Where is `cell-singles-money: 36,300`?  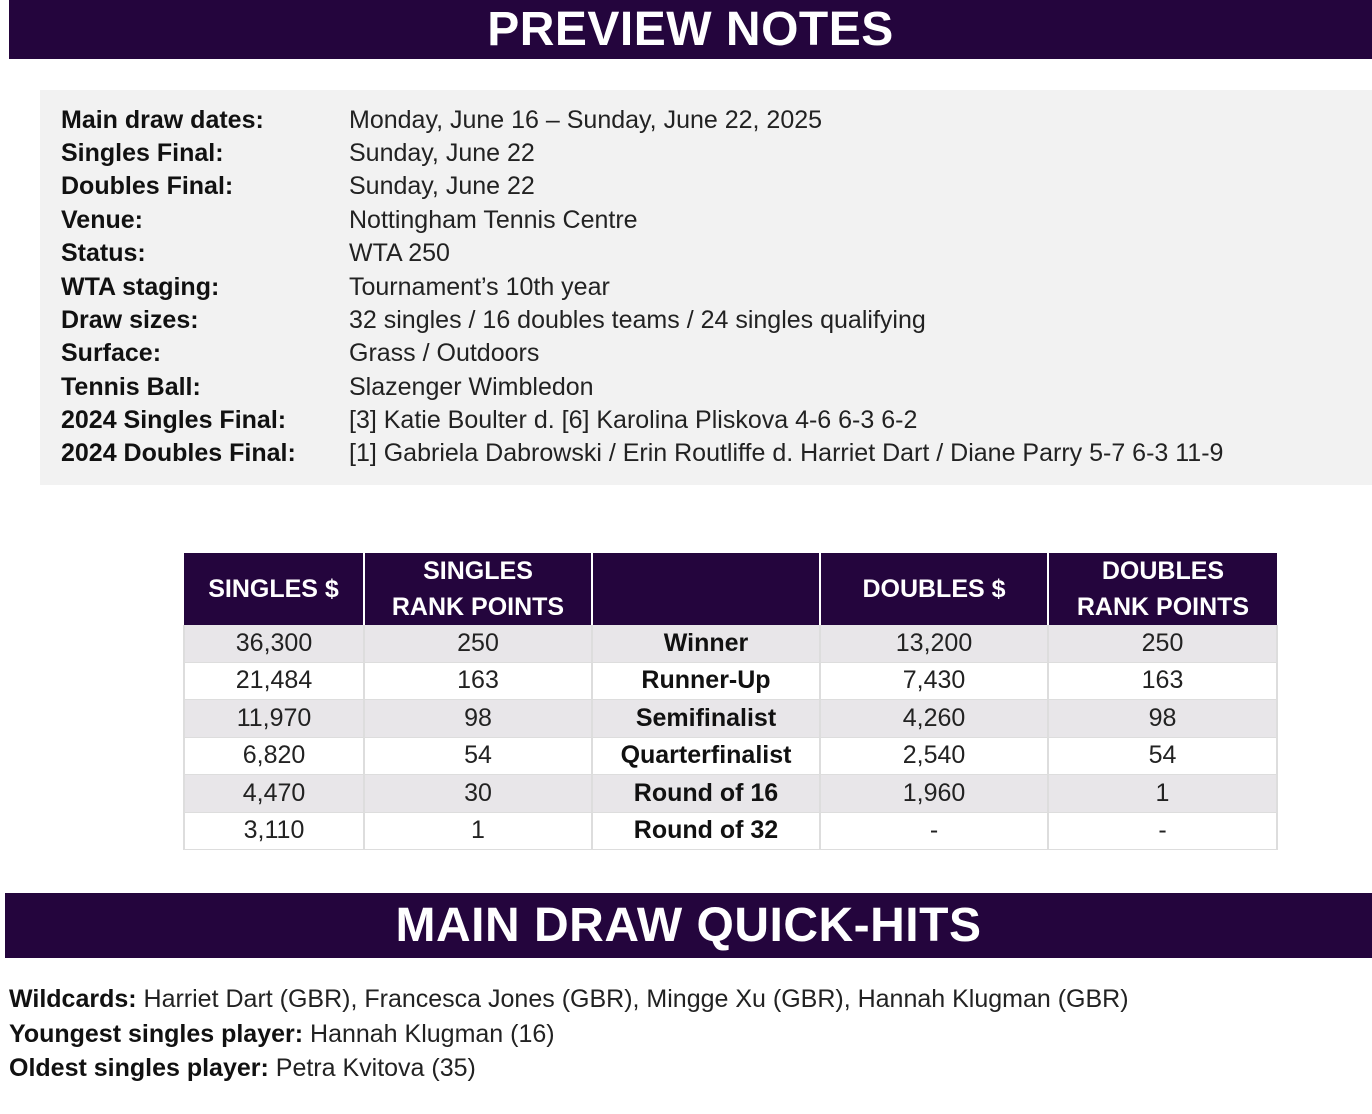 cell-singles-money: 36,300 is located at coordinates (274, 644).